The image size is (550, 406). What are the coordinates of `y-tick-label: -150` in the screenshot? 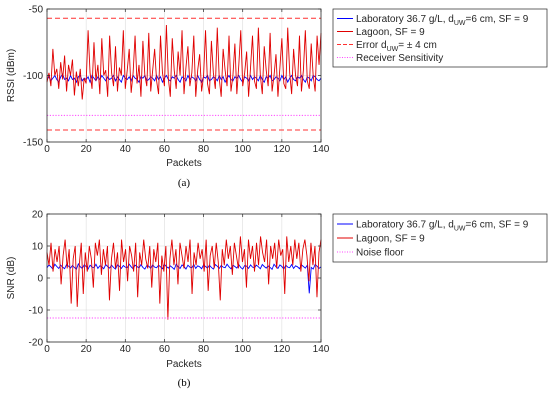 It's located at (33, 143).